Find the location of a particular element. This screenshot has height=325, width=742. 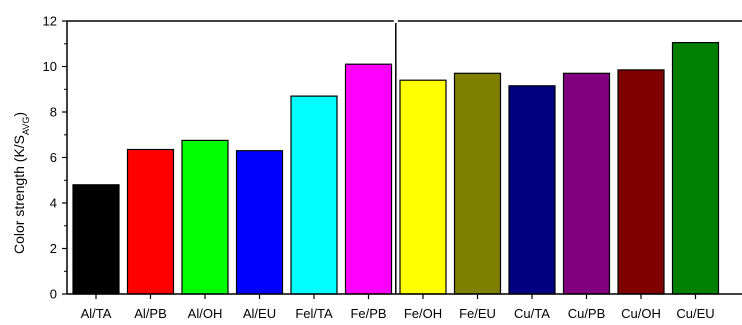

y-axis-title-close: ) is located at coordinates (19, 114).